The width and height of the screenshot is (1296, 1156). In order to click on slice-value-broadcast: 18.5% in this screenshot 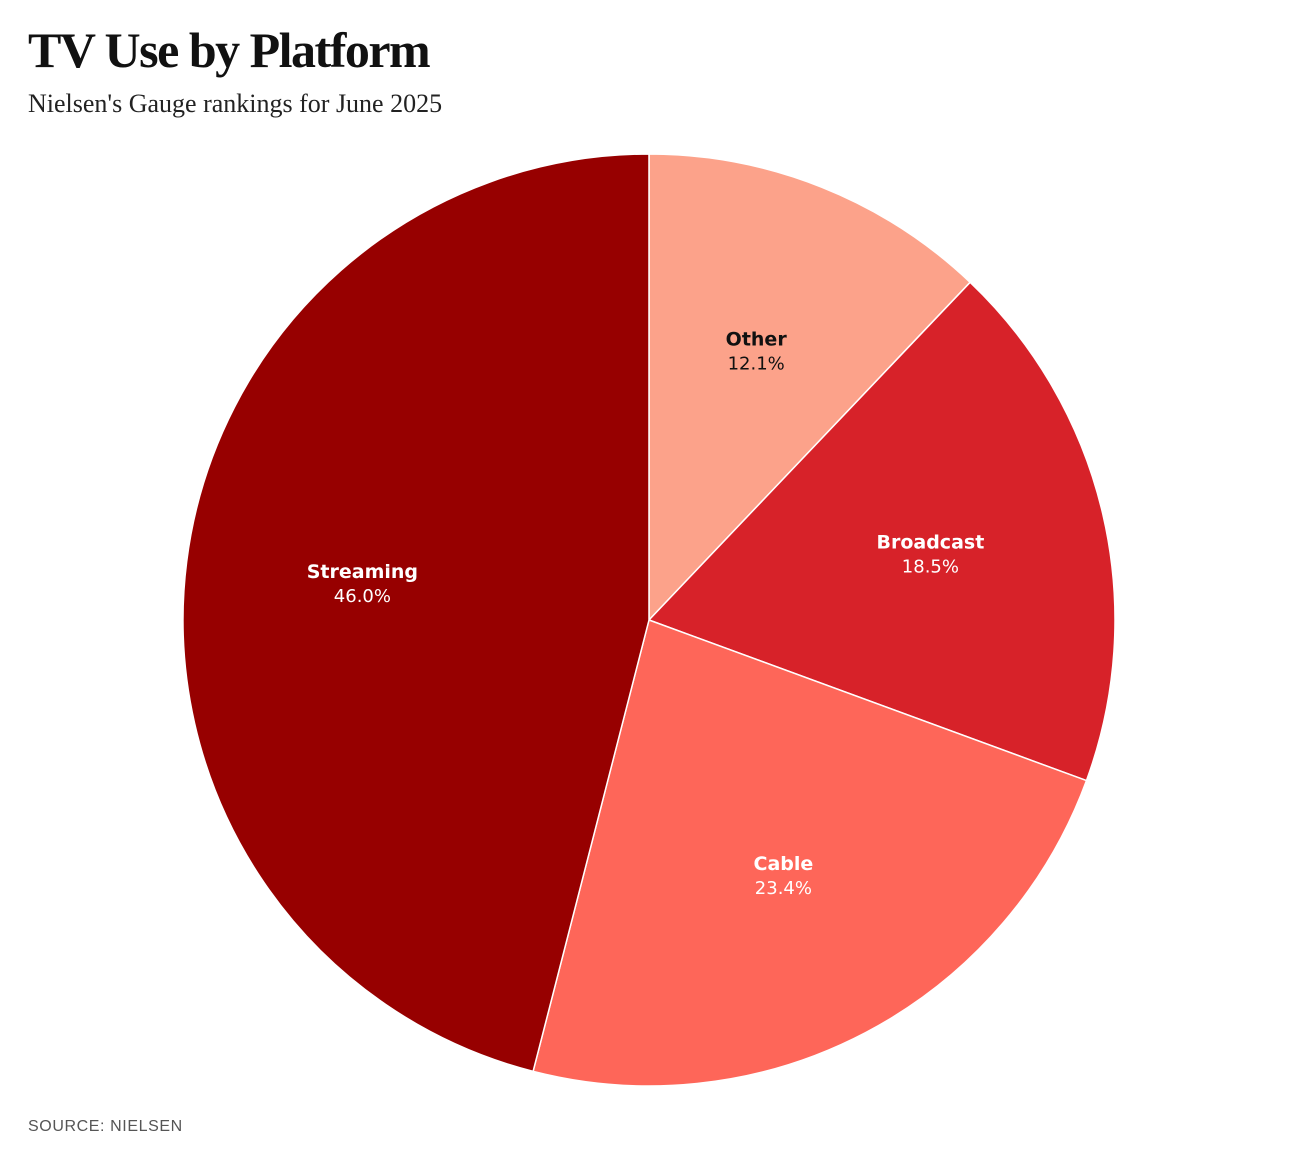, I will do `click(930, 566)`.